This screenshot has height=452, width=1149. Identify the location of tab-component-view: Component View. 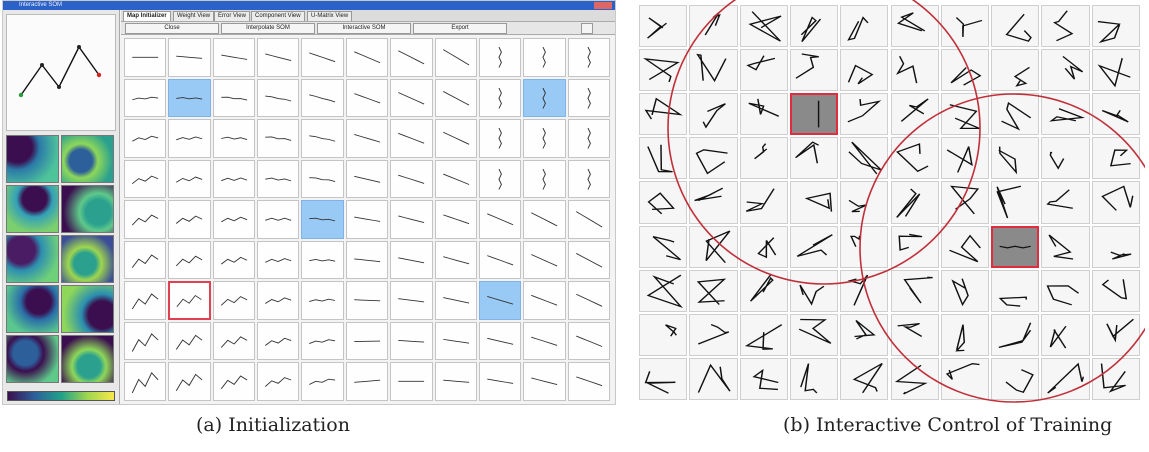
(278, 16).